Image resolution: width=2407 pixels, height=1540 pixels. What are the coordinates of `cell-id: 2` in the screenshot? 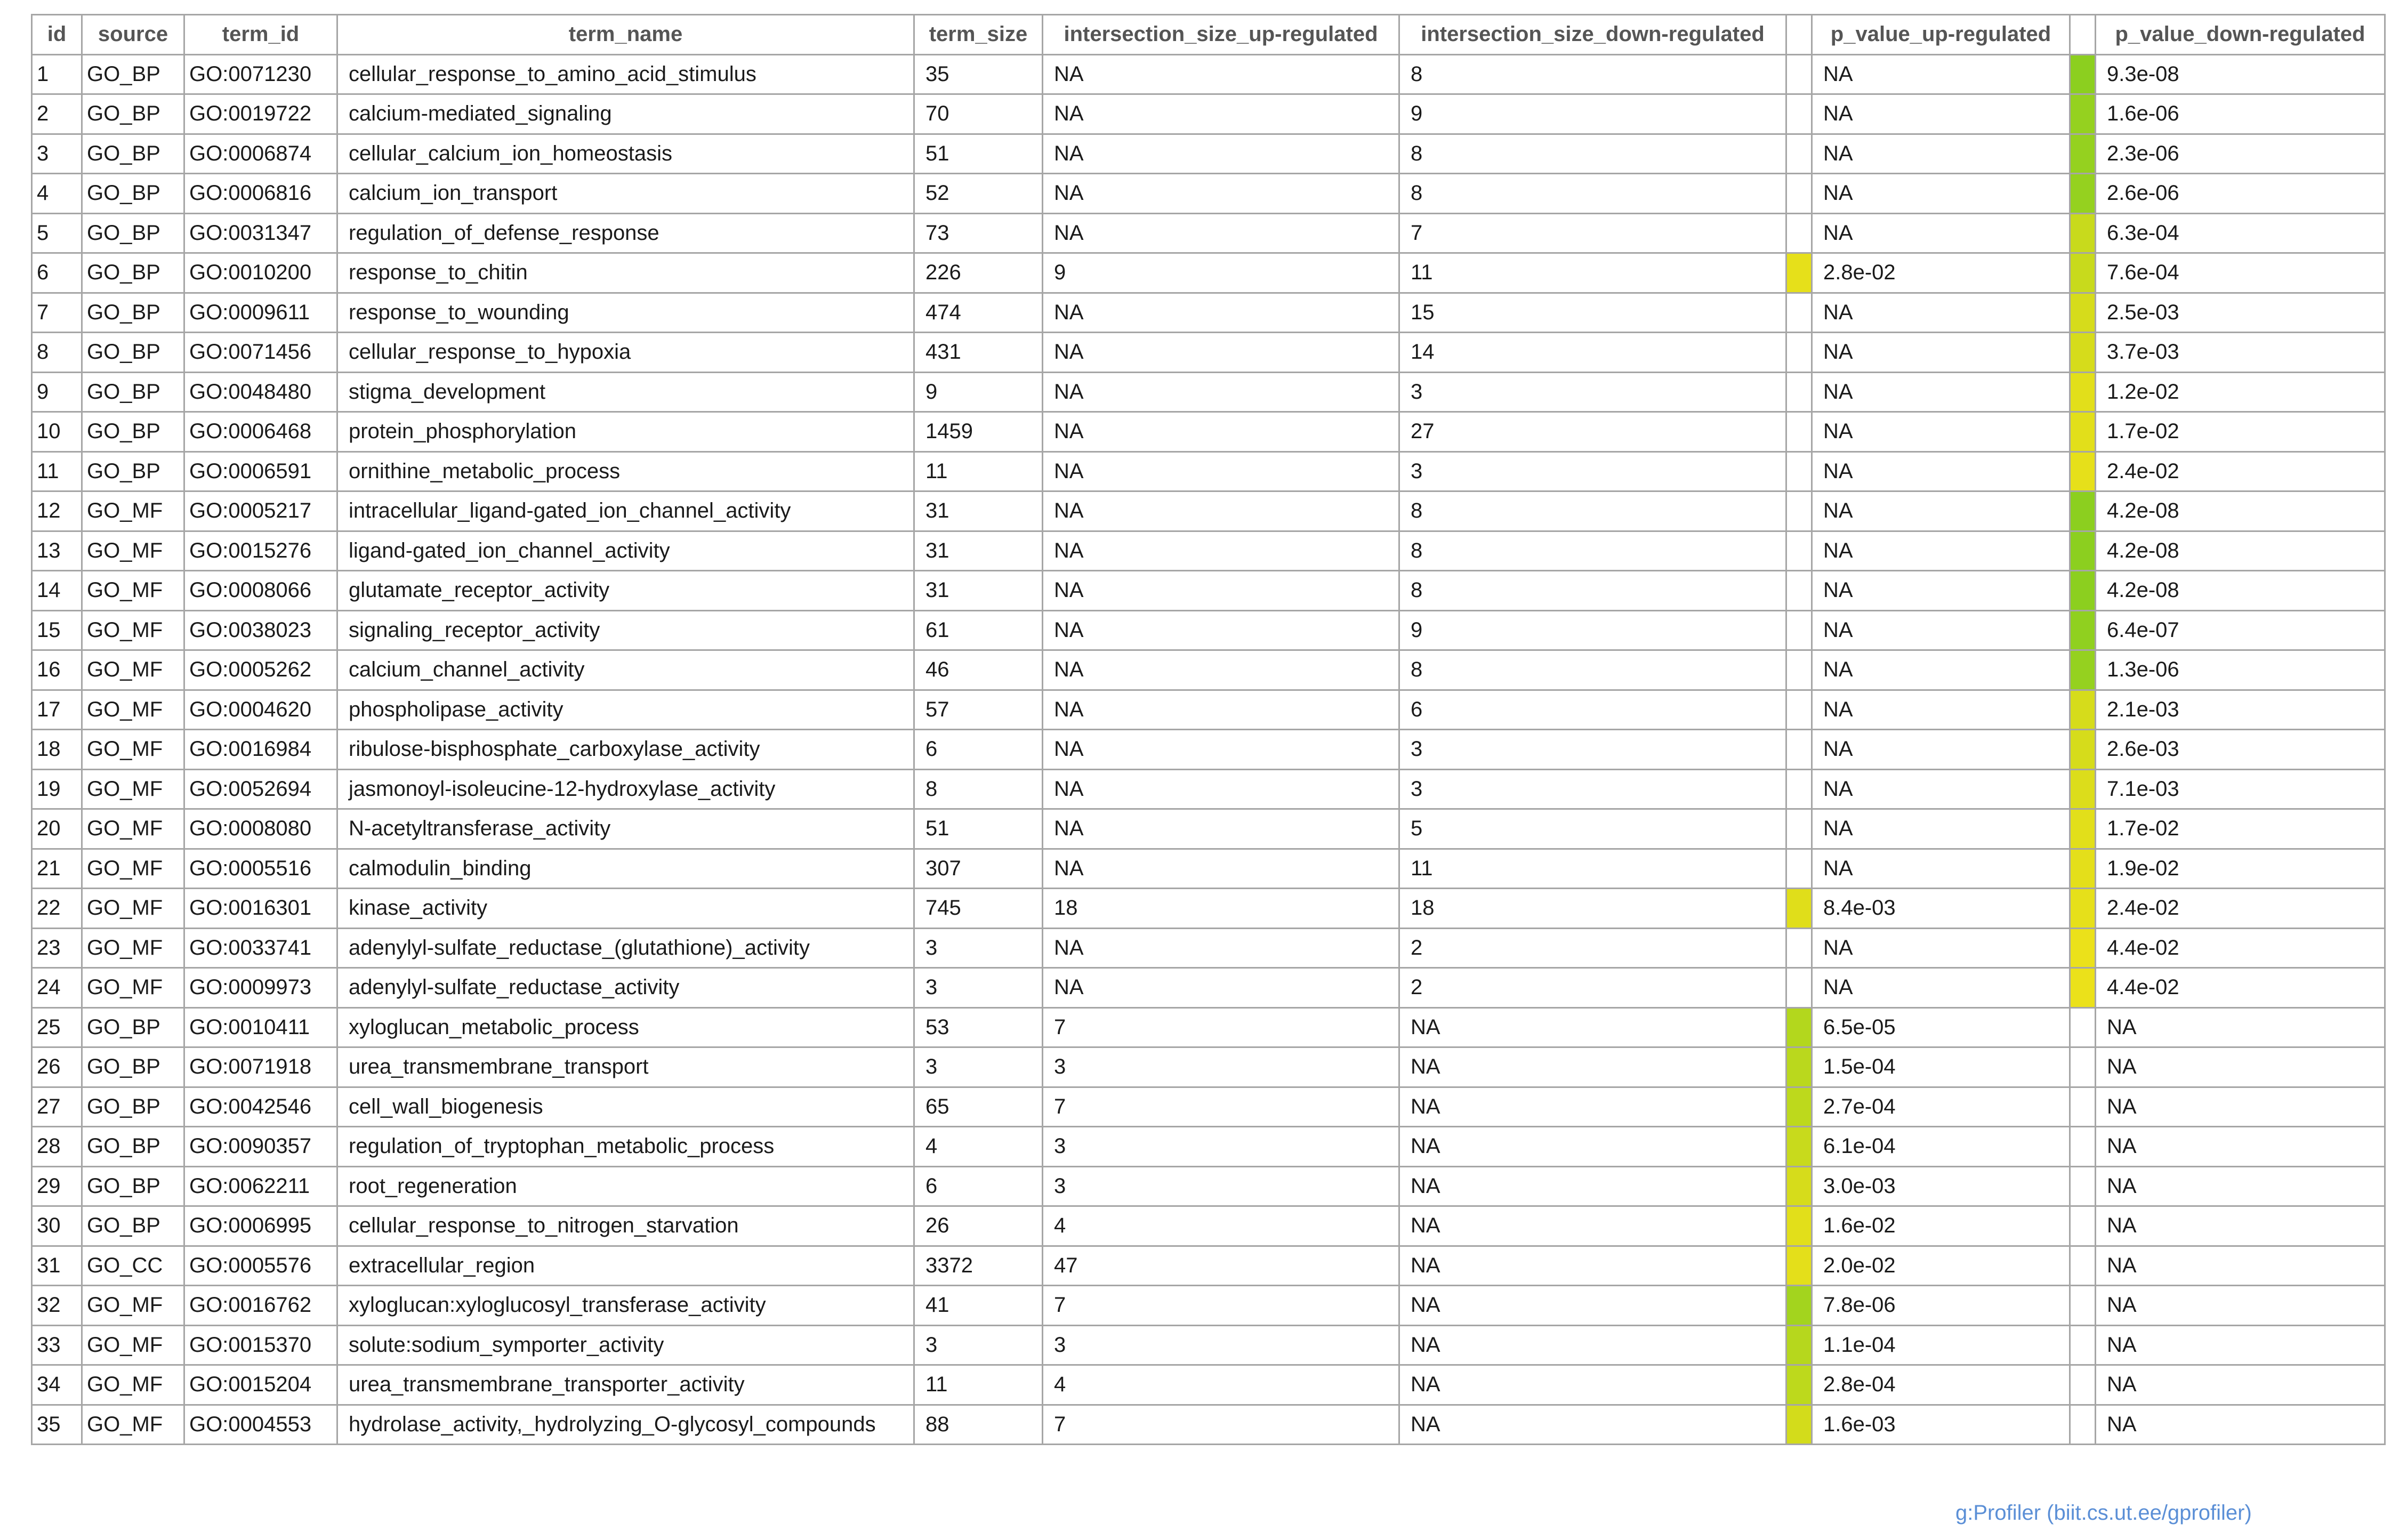 It's located at (57, 114).